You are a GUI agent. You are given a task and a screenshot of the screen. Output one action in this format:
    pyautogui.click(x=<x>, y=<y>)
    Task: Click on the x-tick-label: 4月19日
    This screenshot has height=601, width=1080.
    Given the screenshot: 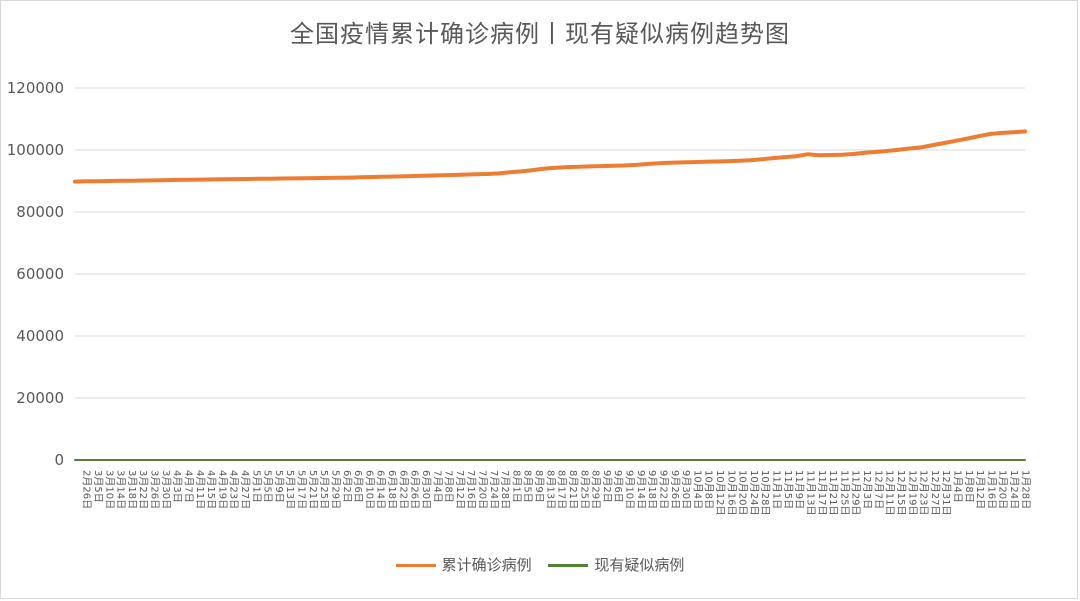 What is the action you would take?
    pyautogui.click(x=222, y=489)
    